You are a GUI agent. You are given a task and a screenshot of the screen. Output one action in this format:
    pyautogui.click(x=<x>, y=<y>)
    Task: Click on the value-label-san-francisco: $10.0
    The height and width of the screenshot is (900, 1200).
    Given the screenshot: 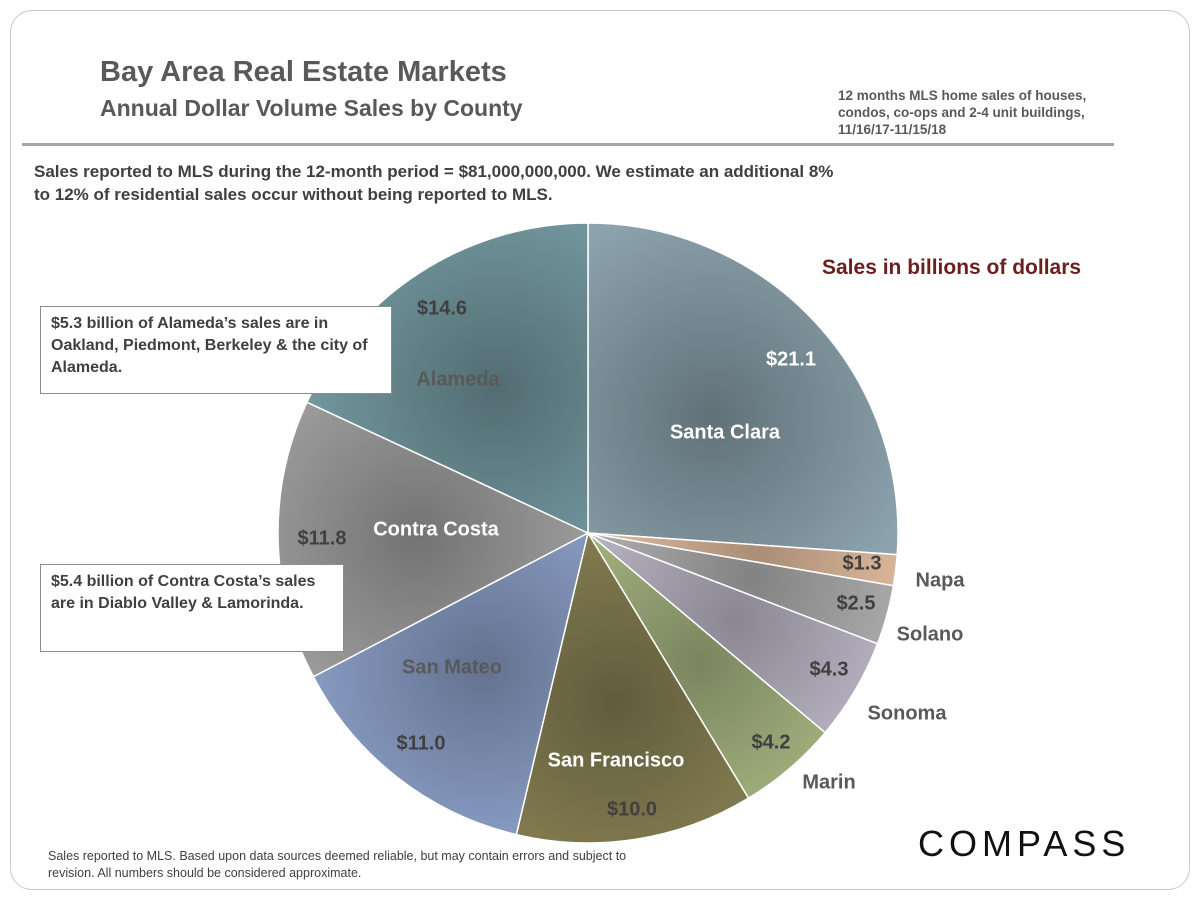 What is the action you would take?
    pyautogui.click(x=632, y=809)
    